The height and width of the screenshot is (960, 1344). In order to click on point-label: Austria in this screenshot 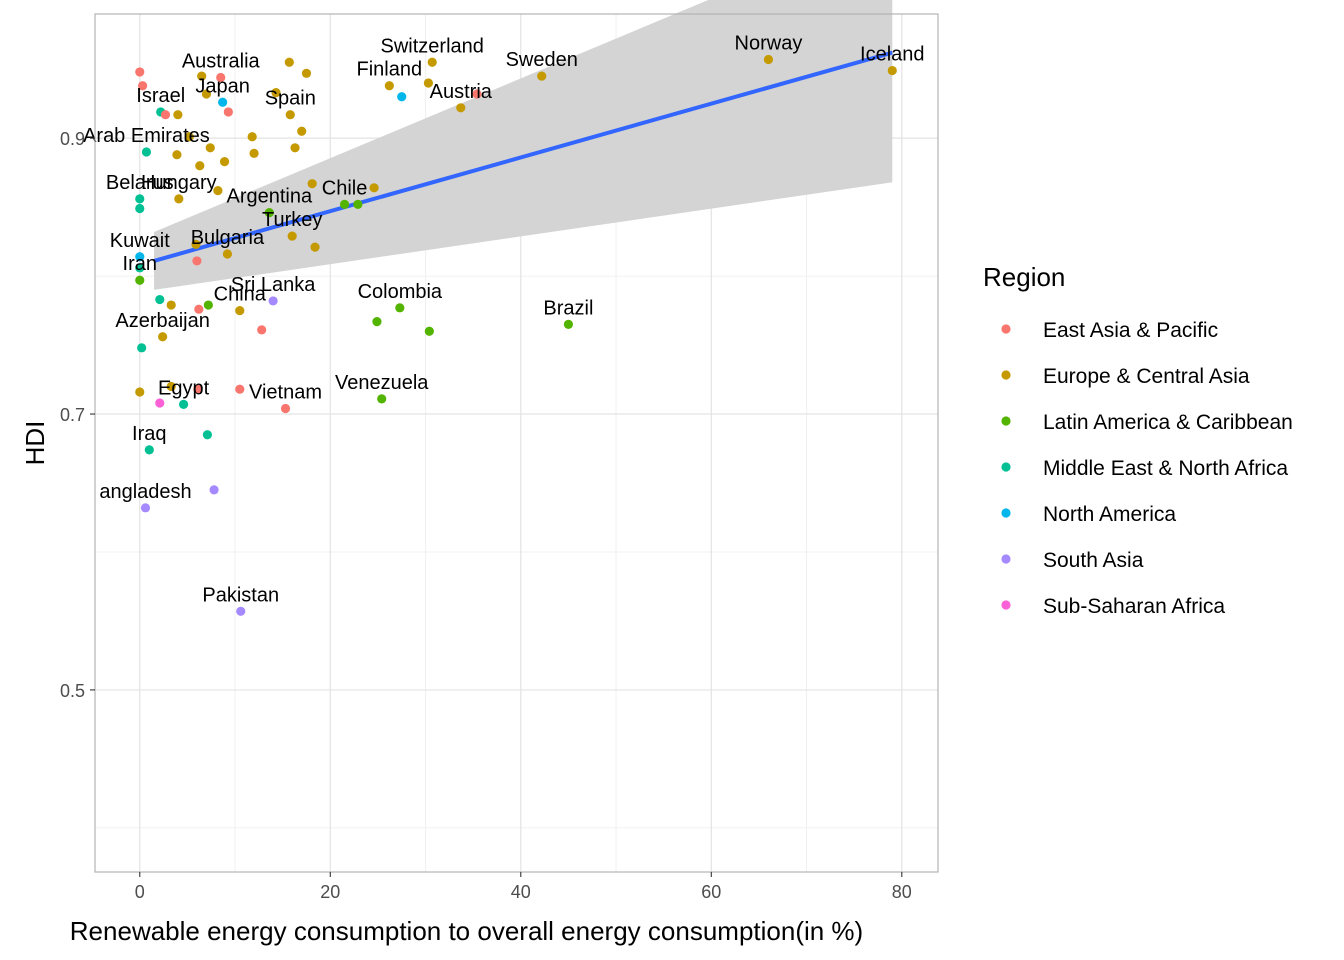, I will do `click(461, 92)`.